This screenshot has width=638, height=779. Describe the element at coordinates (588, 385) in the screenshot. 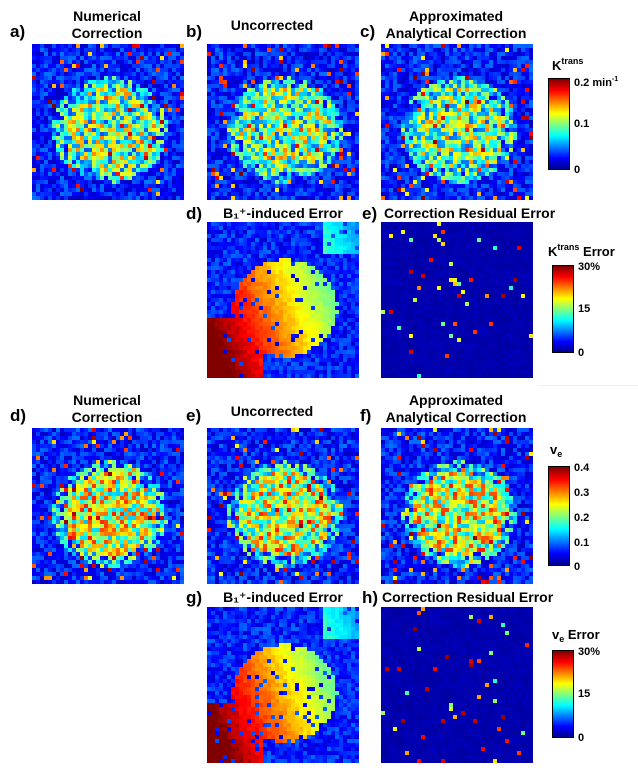

I see `divider-line` at that location.